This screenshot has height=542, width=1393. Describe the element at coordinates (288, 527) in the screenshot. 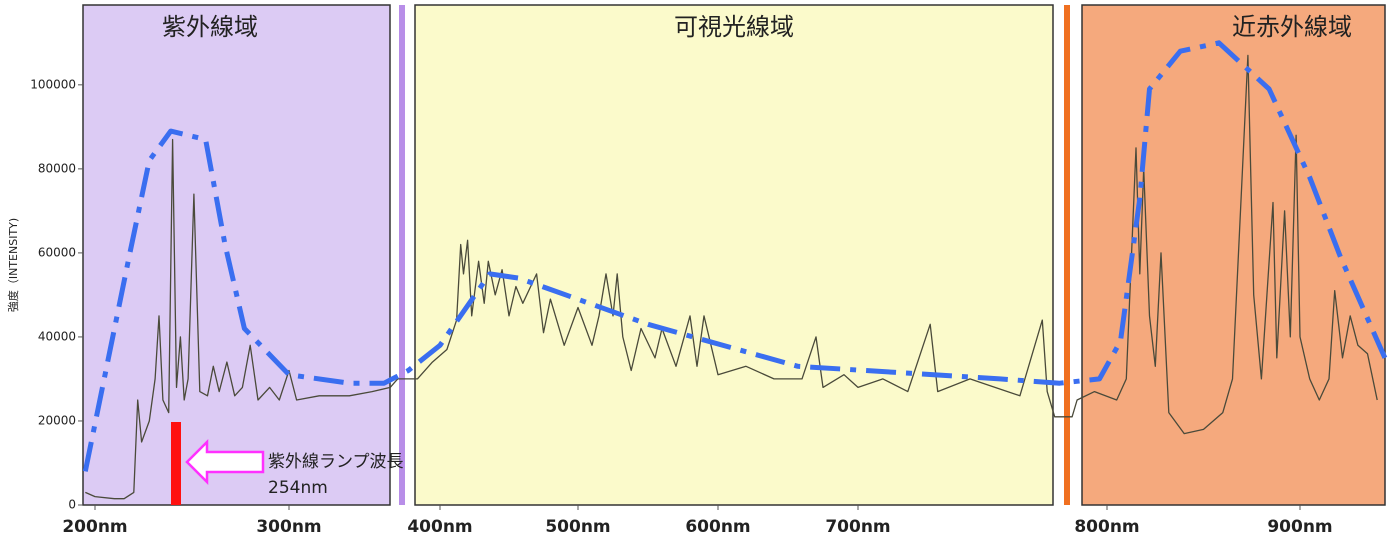

I see `x-tick-label: 300nm` at that location.